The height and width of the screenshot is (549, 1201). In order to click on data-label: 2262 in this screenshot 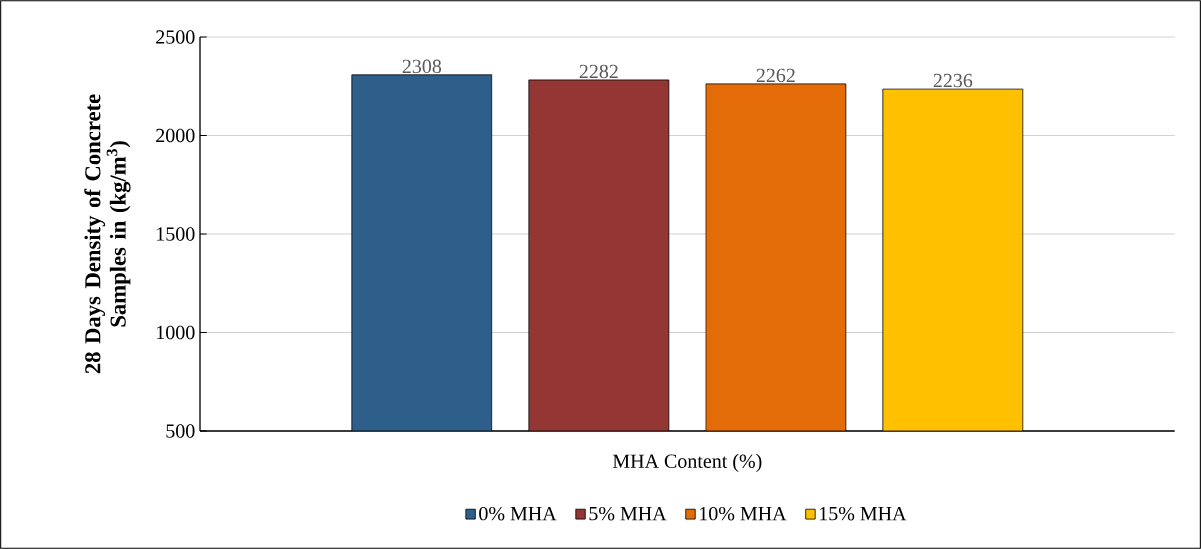, I will do `click(775, 75)`.